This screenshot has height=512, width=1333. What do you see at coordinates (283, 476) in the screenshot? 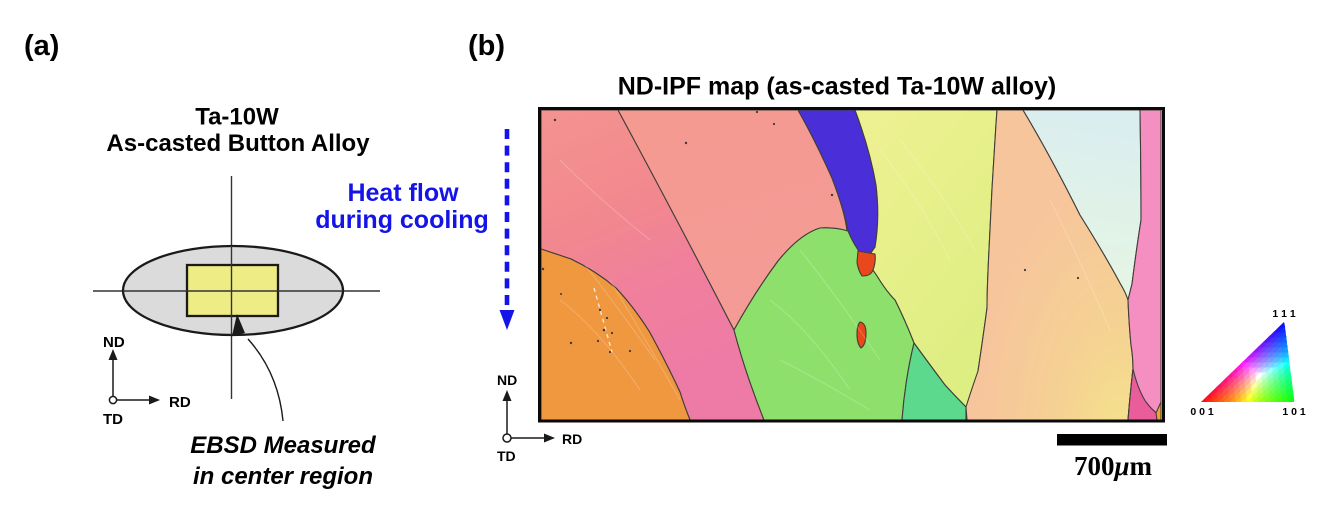
I see `svg-text: in center region` at bounding box center [283, 476].